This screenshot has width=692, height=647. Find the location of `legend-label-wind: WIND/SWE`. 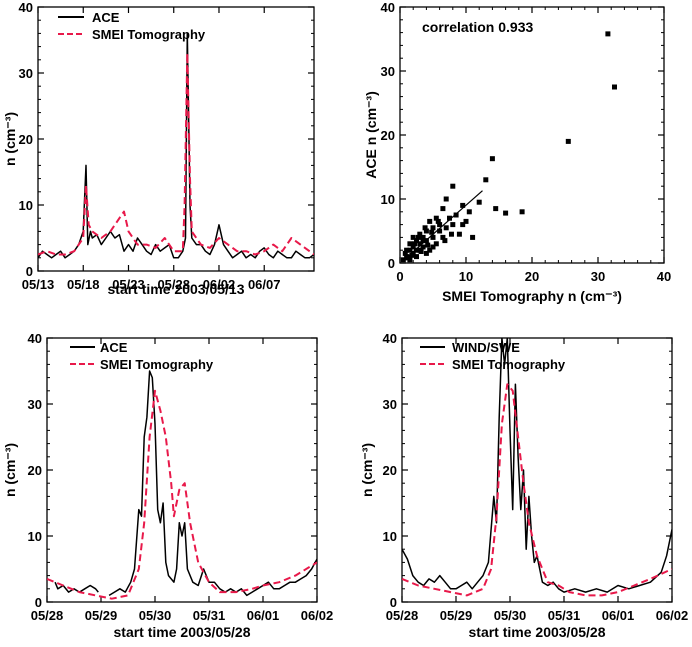

legend-label-wind: WIND/SWE is located at coordinates (486, 347).